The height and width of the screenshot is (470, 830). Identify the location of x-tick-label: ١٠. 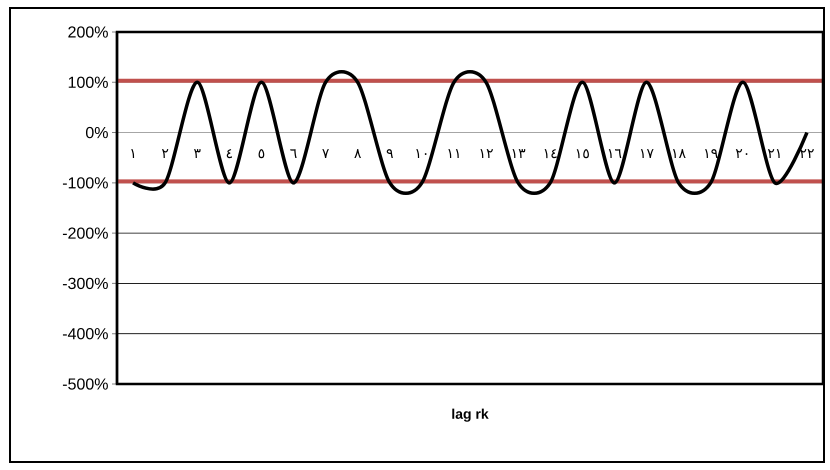
(421, 153).